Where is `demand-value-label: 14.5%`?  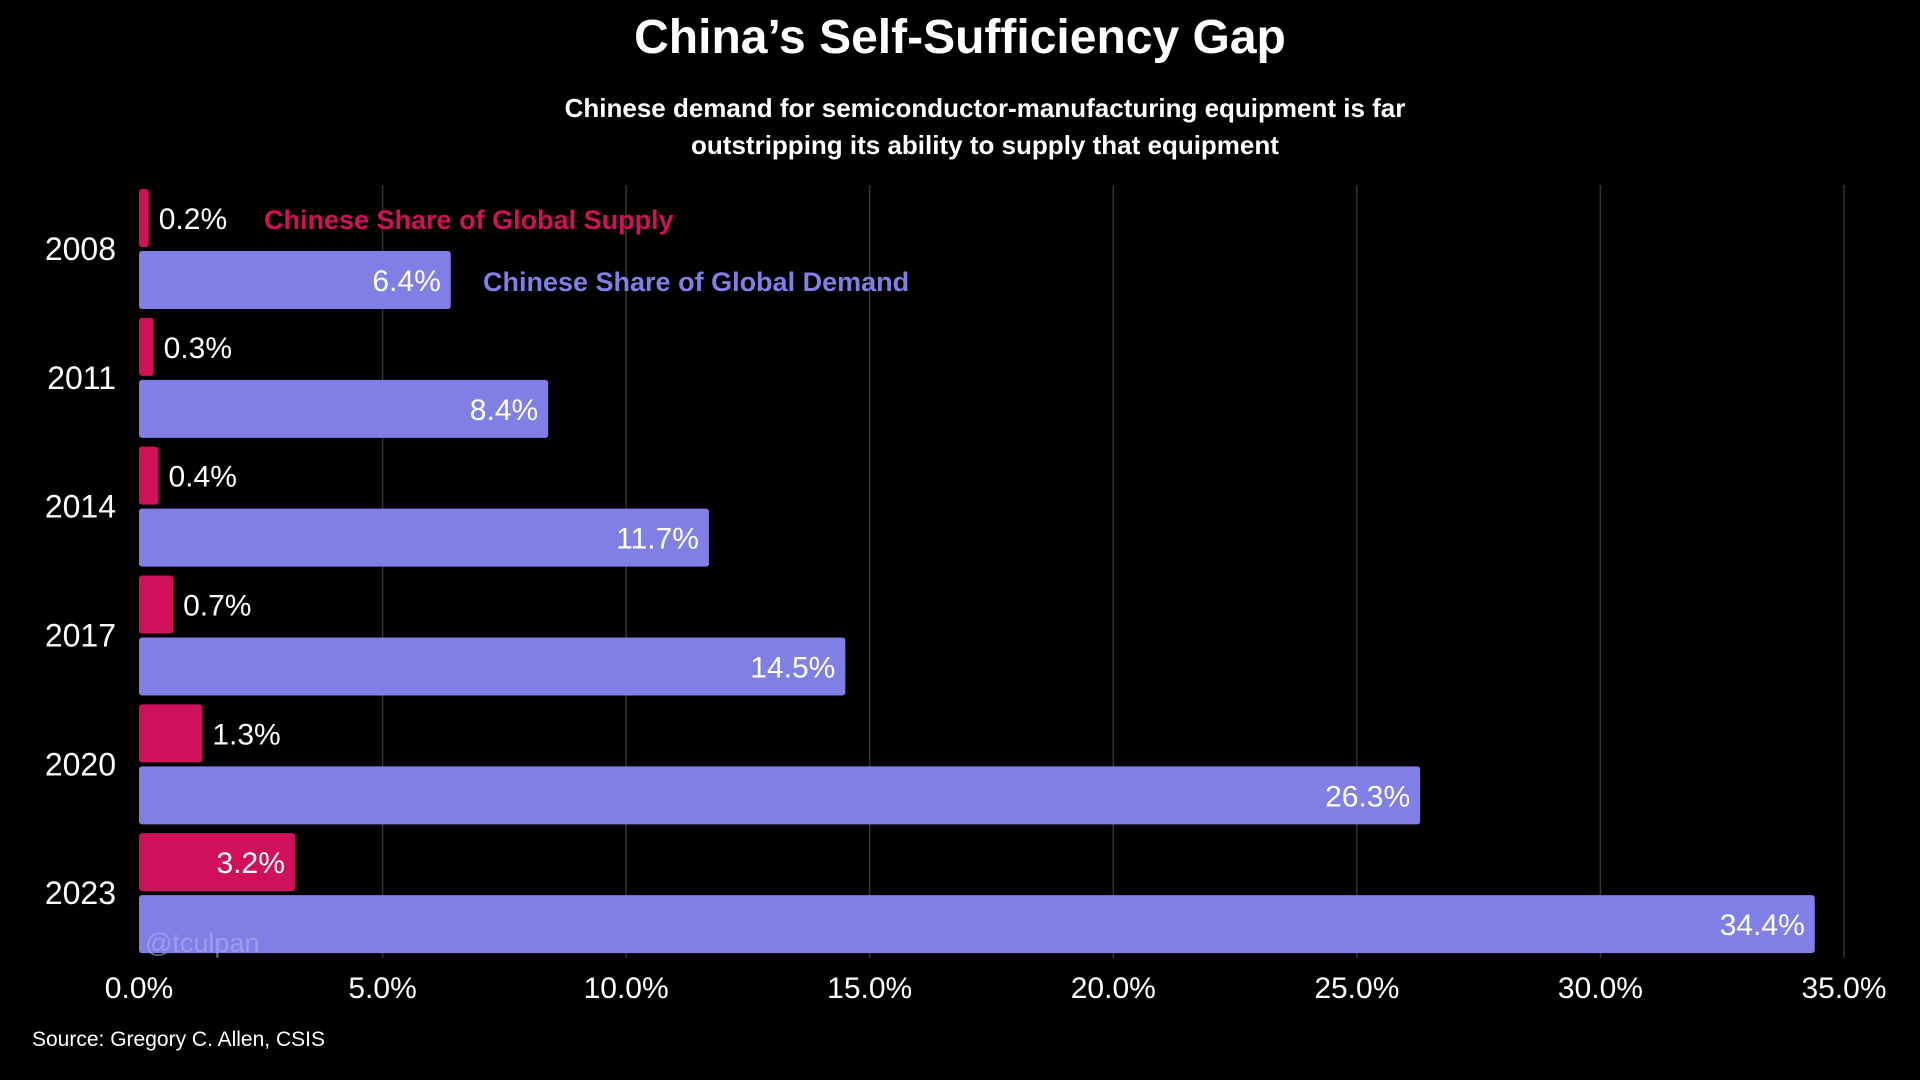 demand-value-label: 14.5% is located at coordinates (792, 668).